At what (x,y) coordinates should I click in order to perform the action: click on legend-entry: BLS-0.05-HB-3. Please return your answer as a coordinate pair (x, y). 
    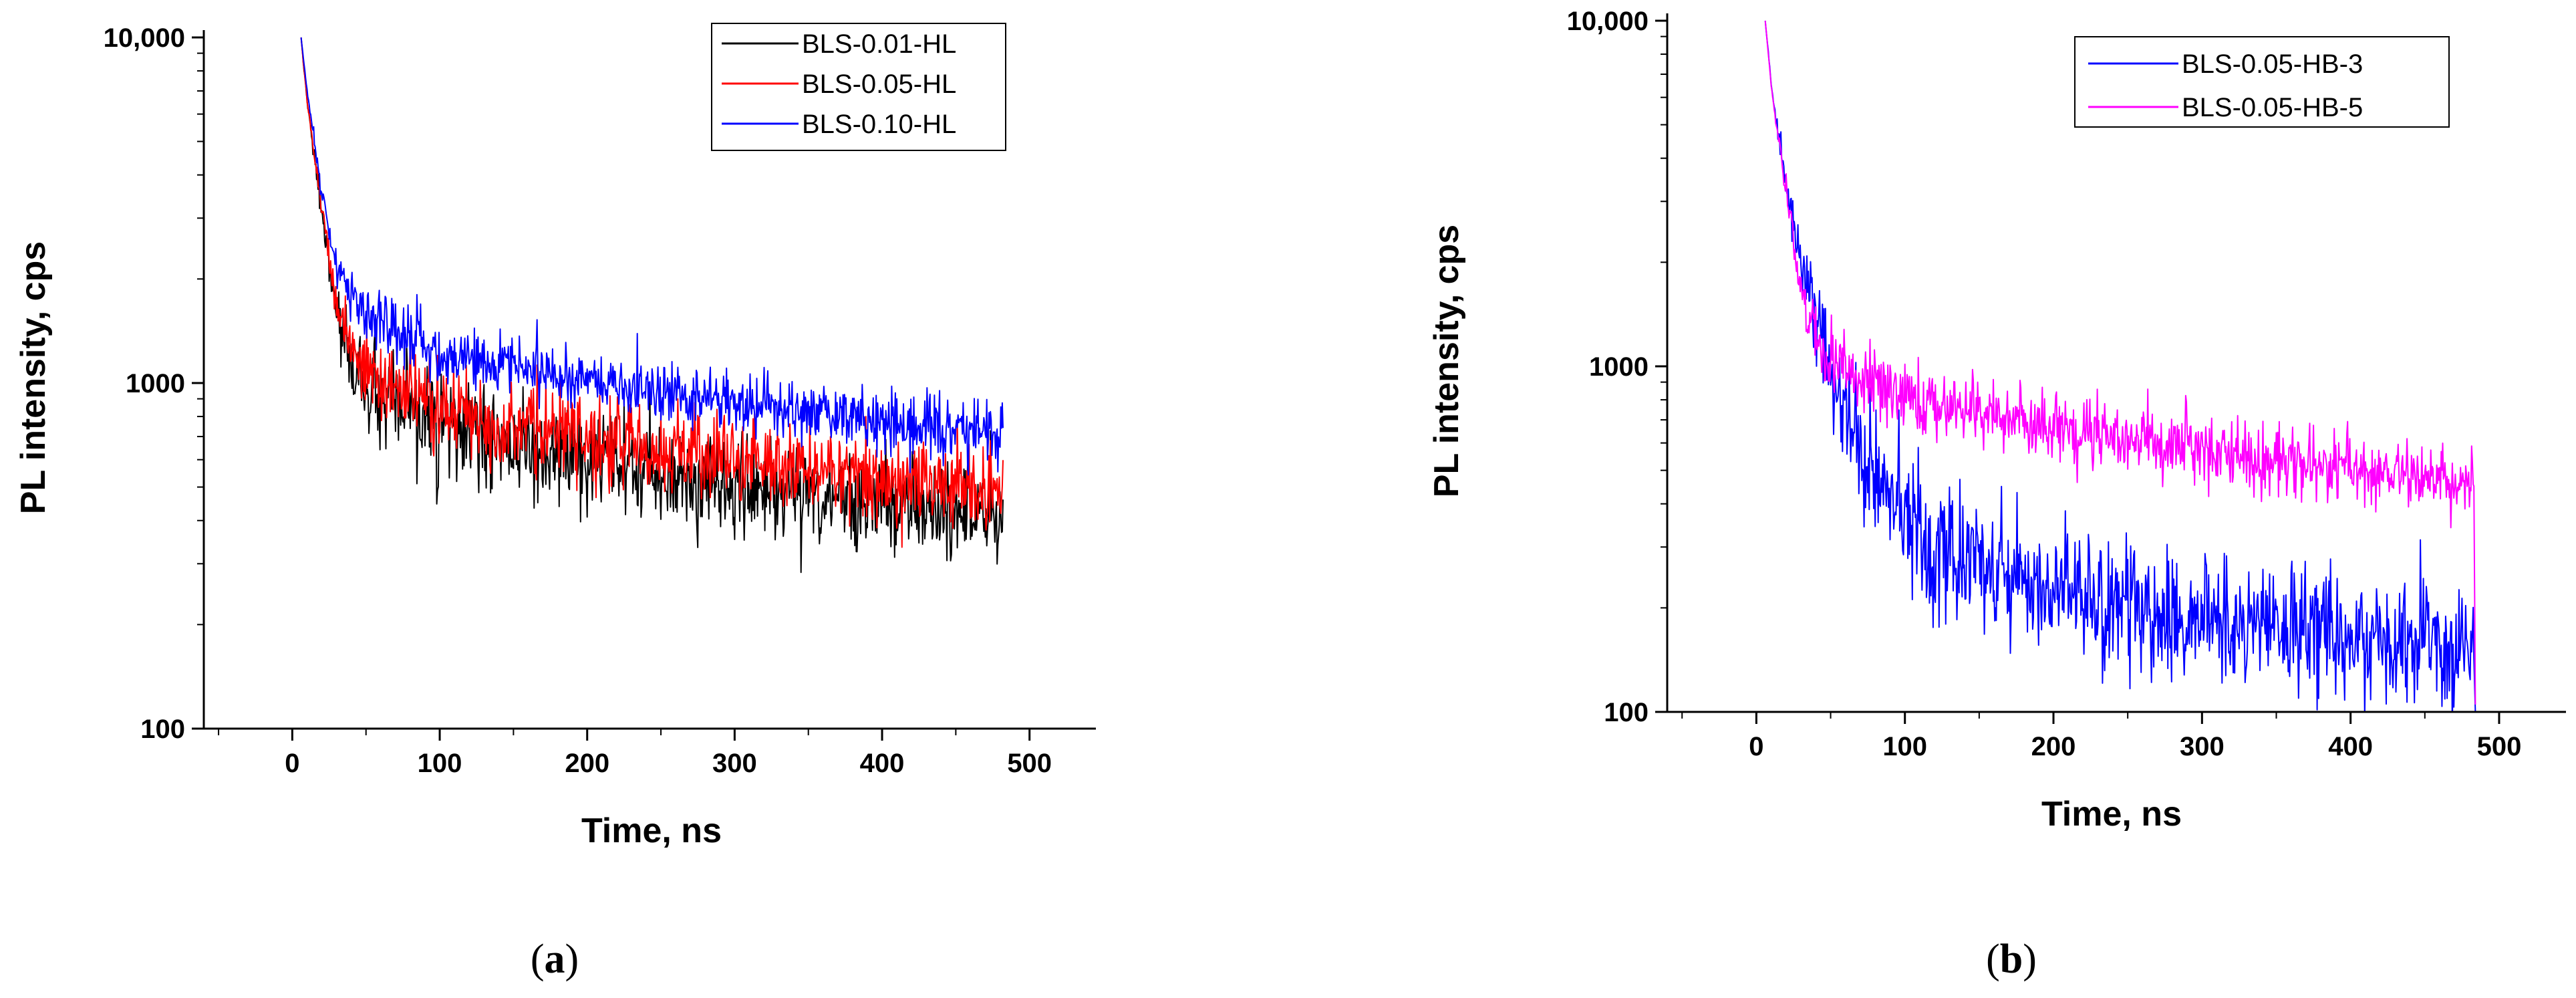
    Looking at the image, I should click on (2272, 64).